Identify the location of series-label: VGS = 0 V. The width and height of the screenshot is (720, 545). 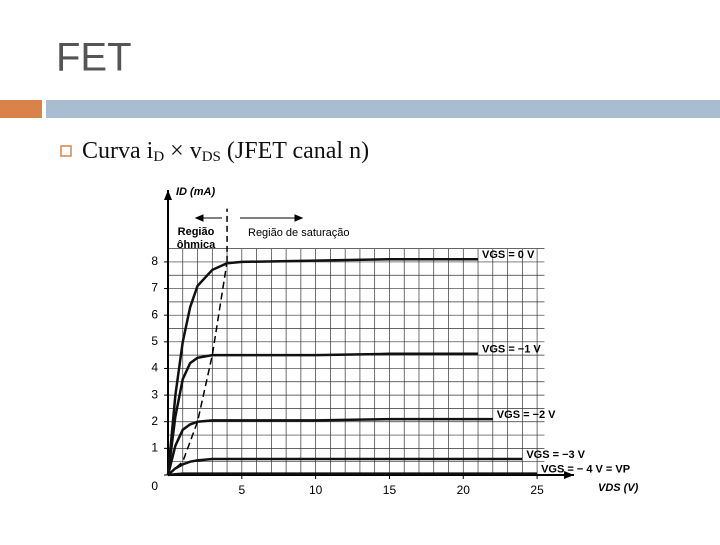
(508, 255).